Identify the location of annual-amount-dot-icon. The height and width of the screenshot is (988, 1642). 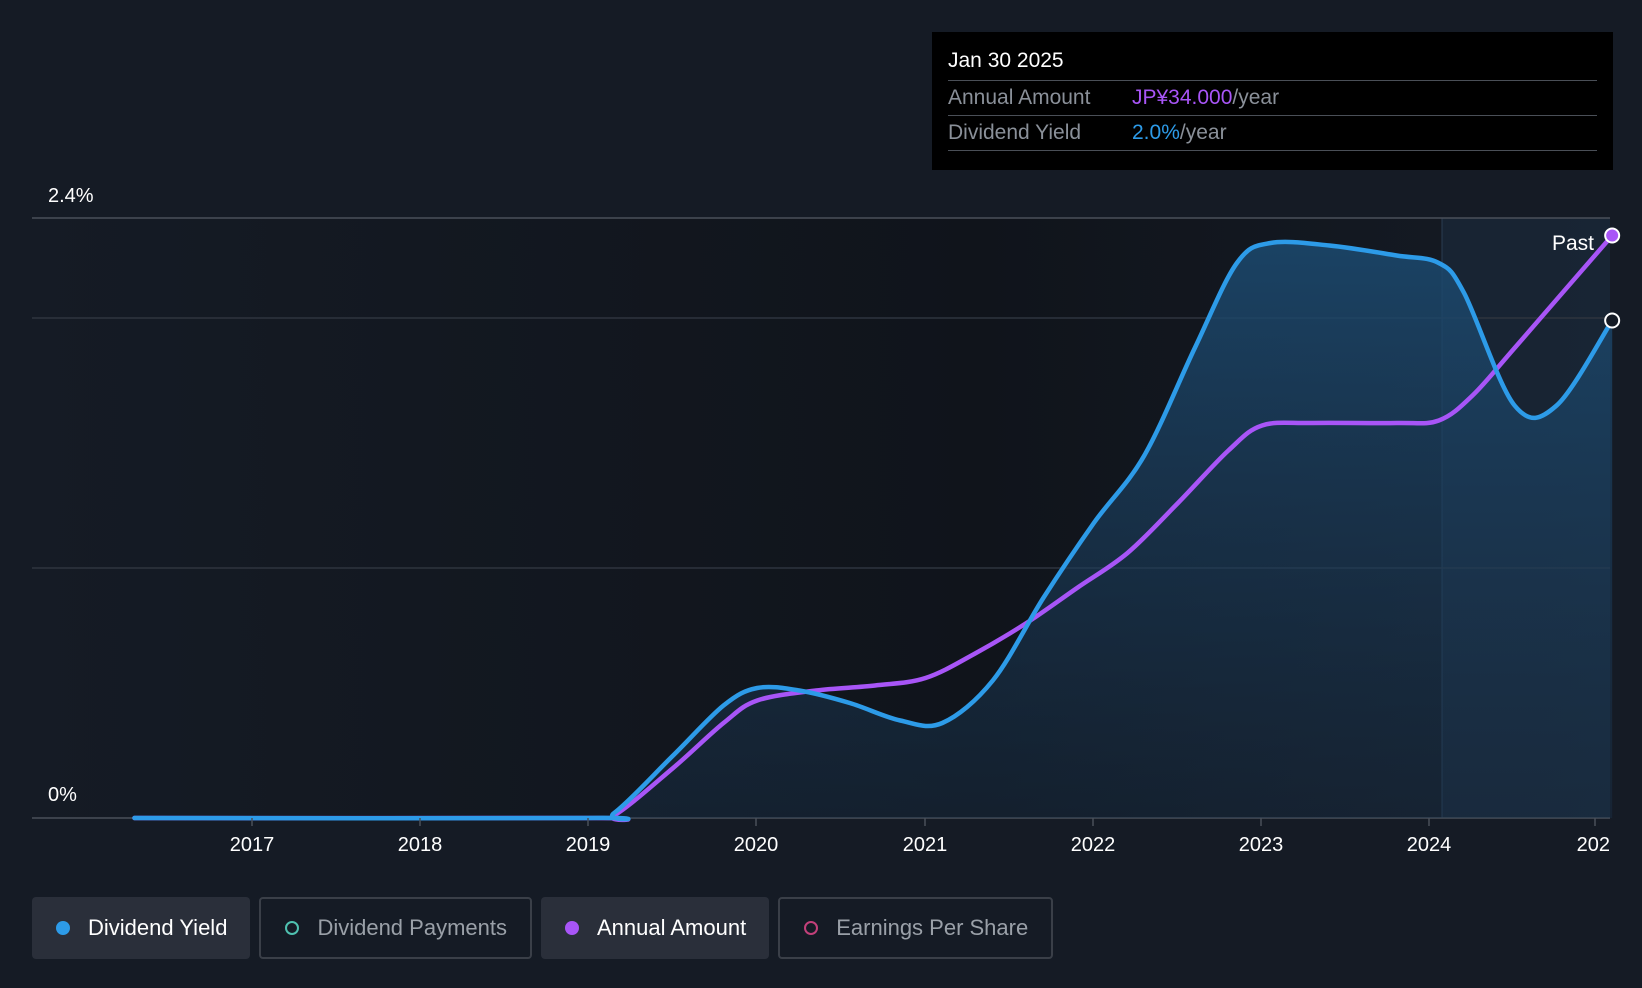
(571, 928).